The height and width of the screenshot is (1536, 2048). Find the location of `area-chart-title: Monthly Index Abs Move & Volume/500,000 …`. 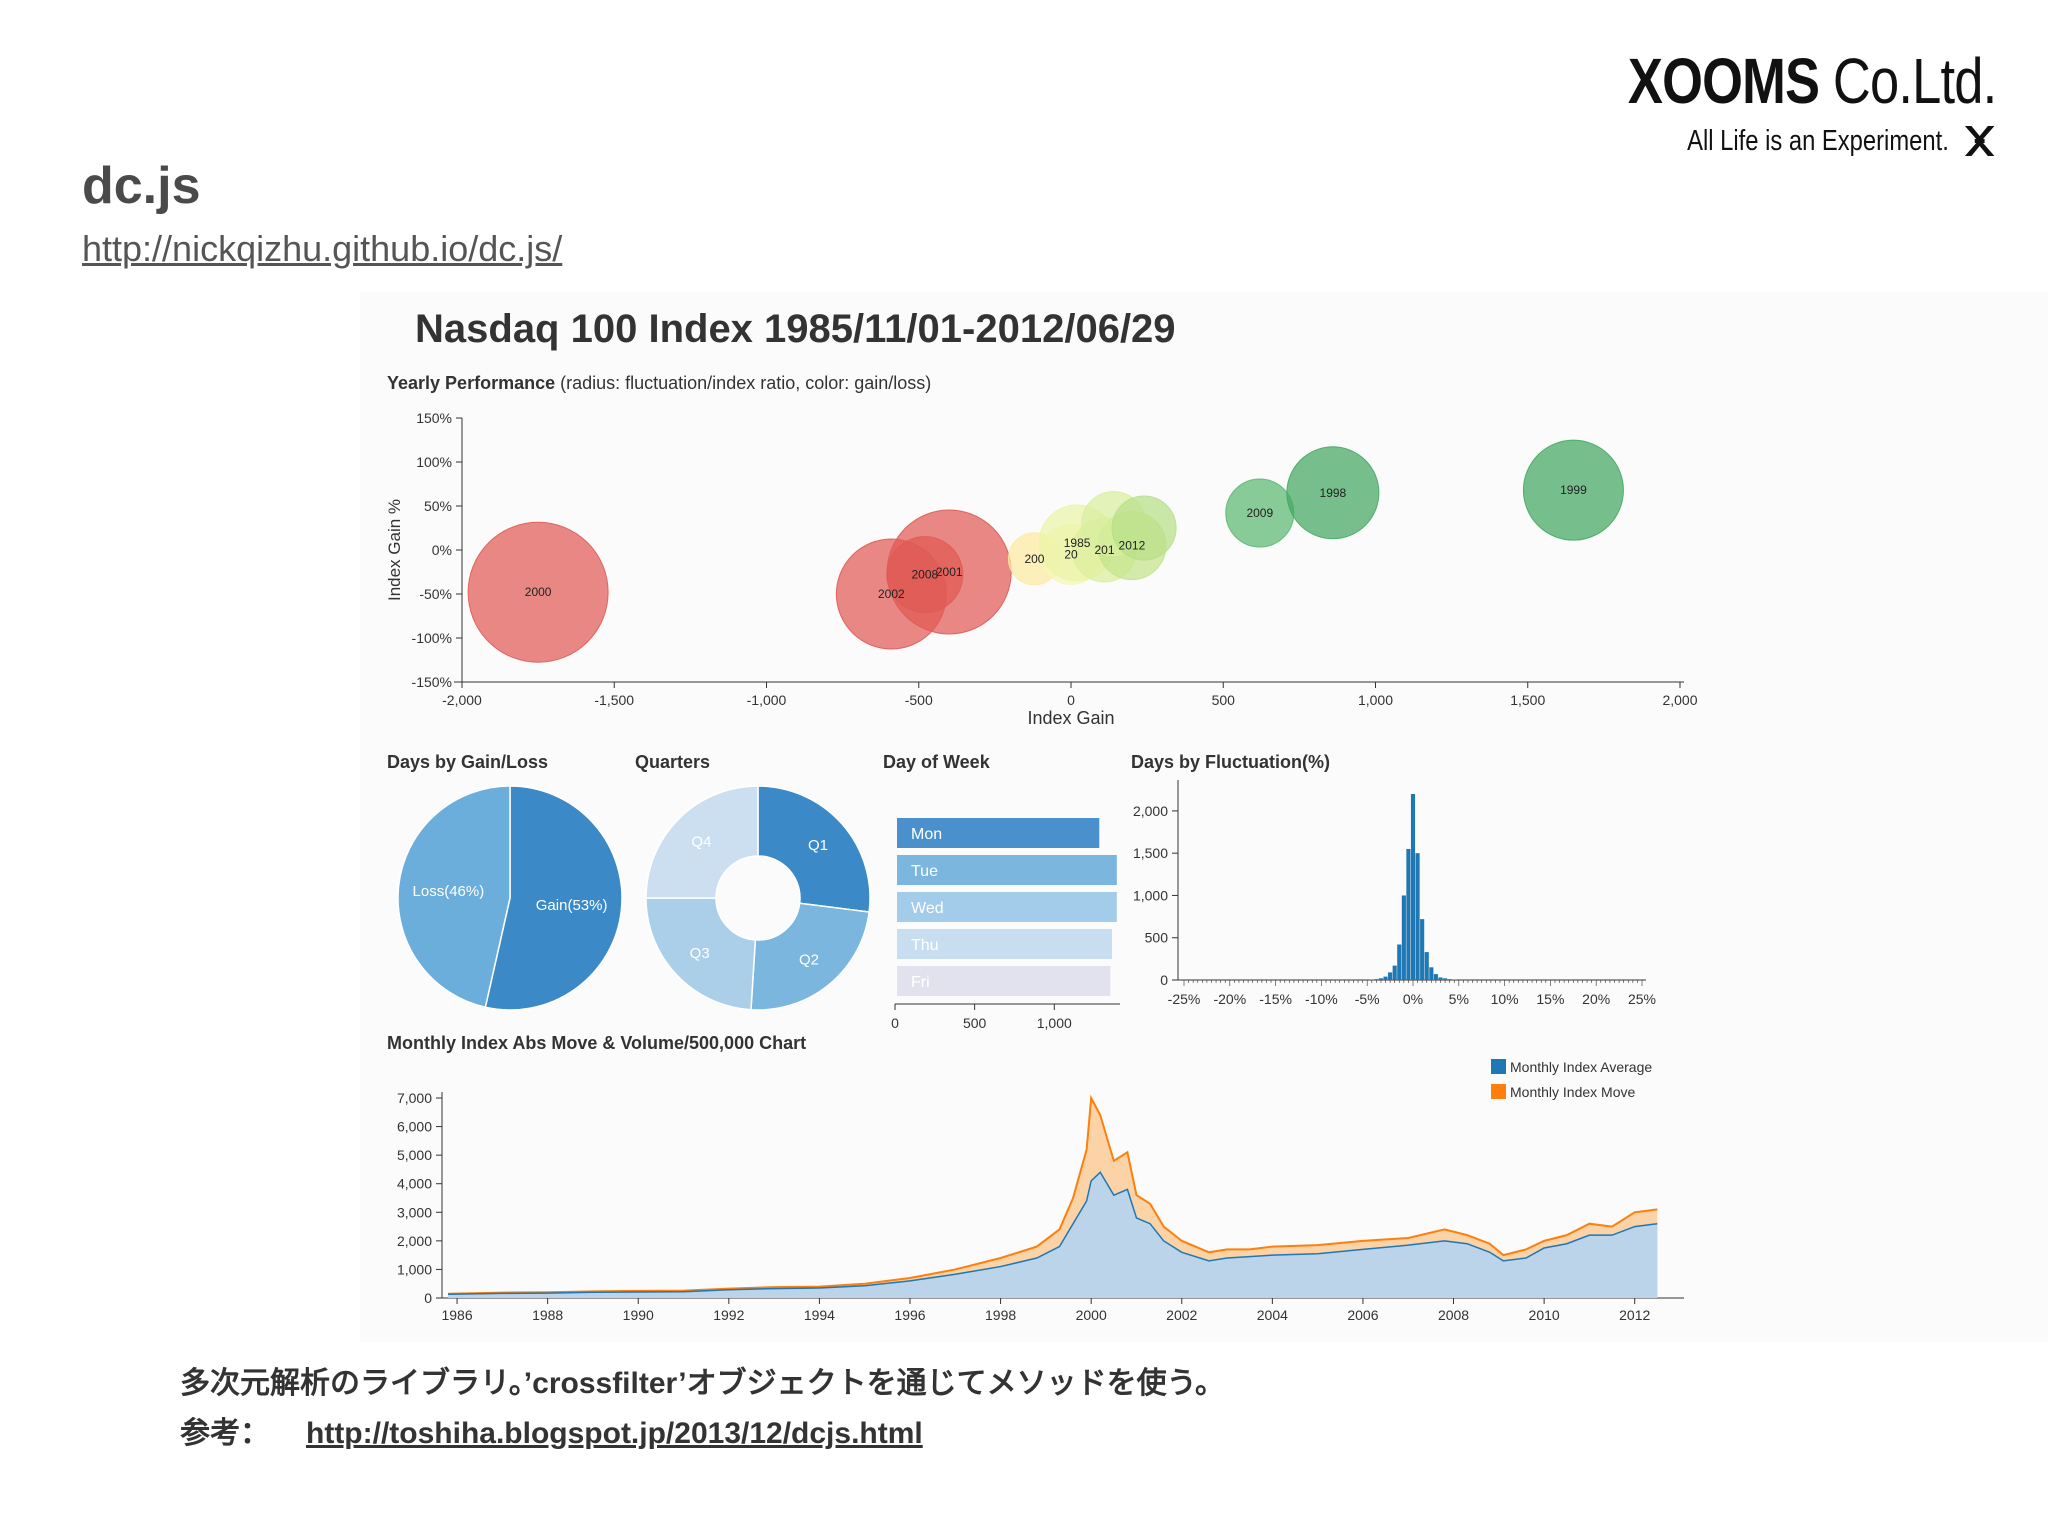

area-chart-title: Monthly Index Abs Move & Volume/500,000 … is located at coordinates (596, 1043).